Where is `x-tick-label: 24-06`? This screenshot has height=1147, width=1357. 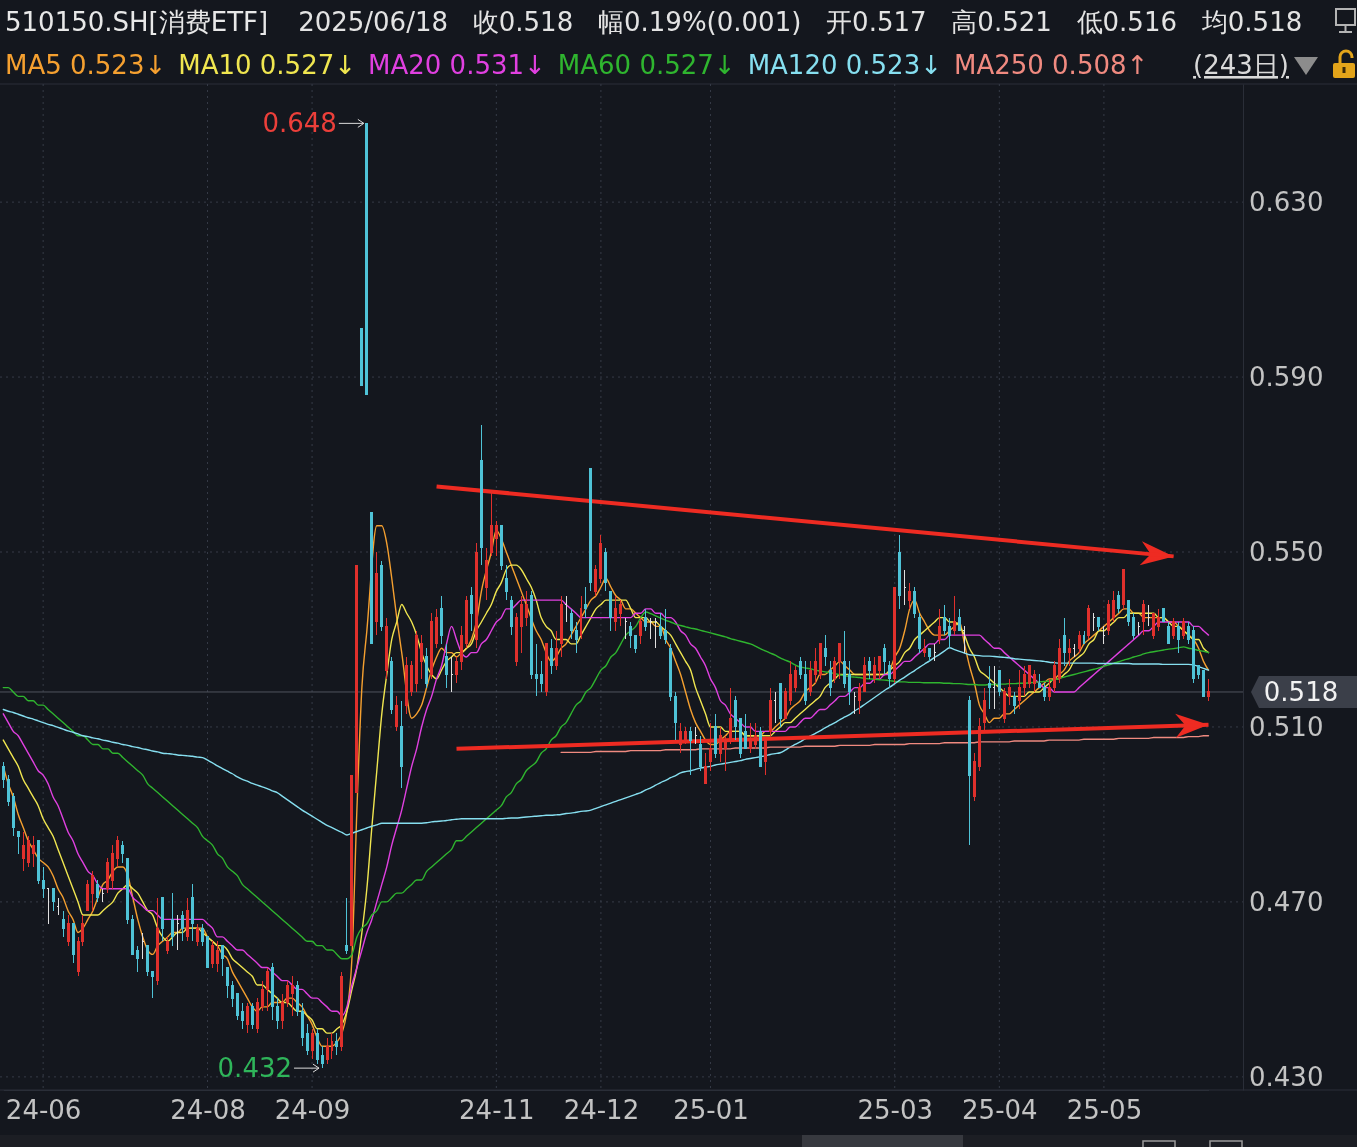
x-tick-label: 24-06 is located at coordinates (43, 1110).